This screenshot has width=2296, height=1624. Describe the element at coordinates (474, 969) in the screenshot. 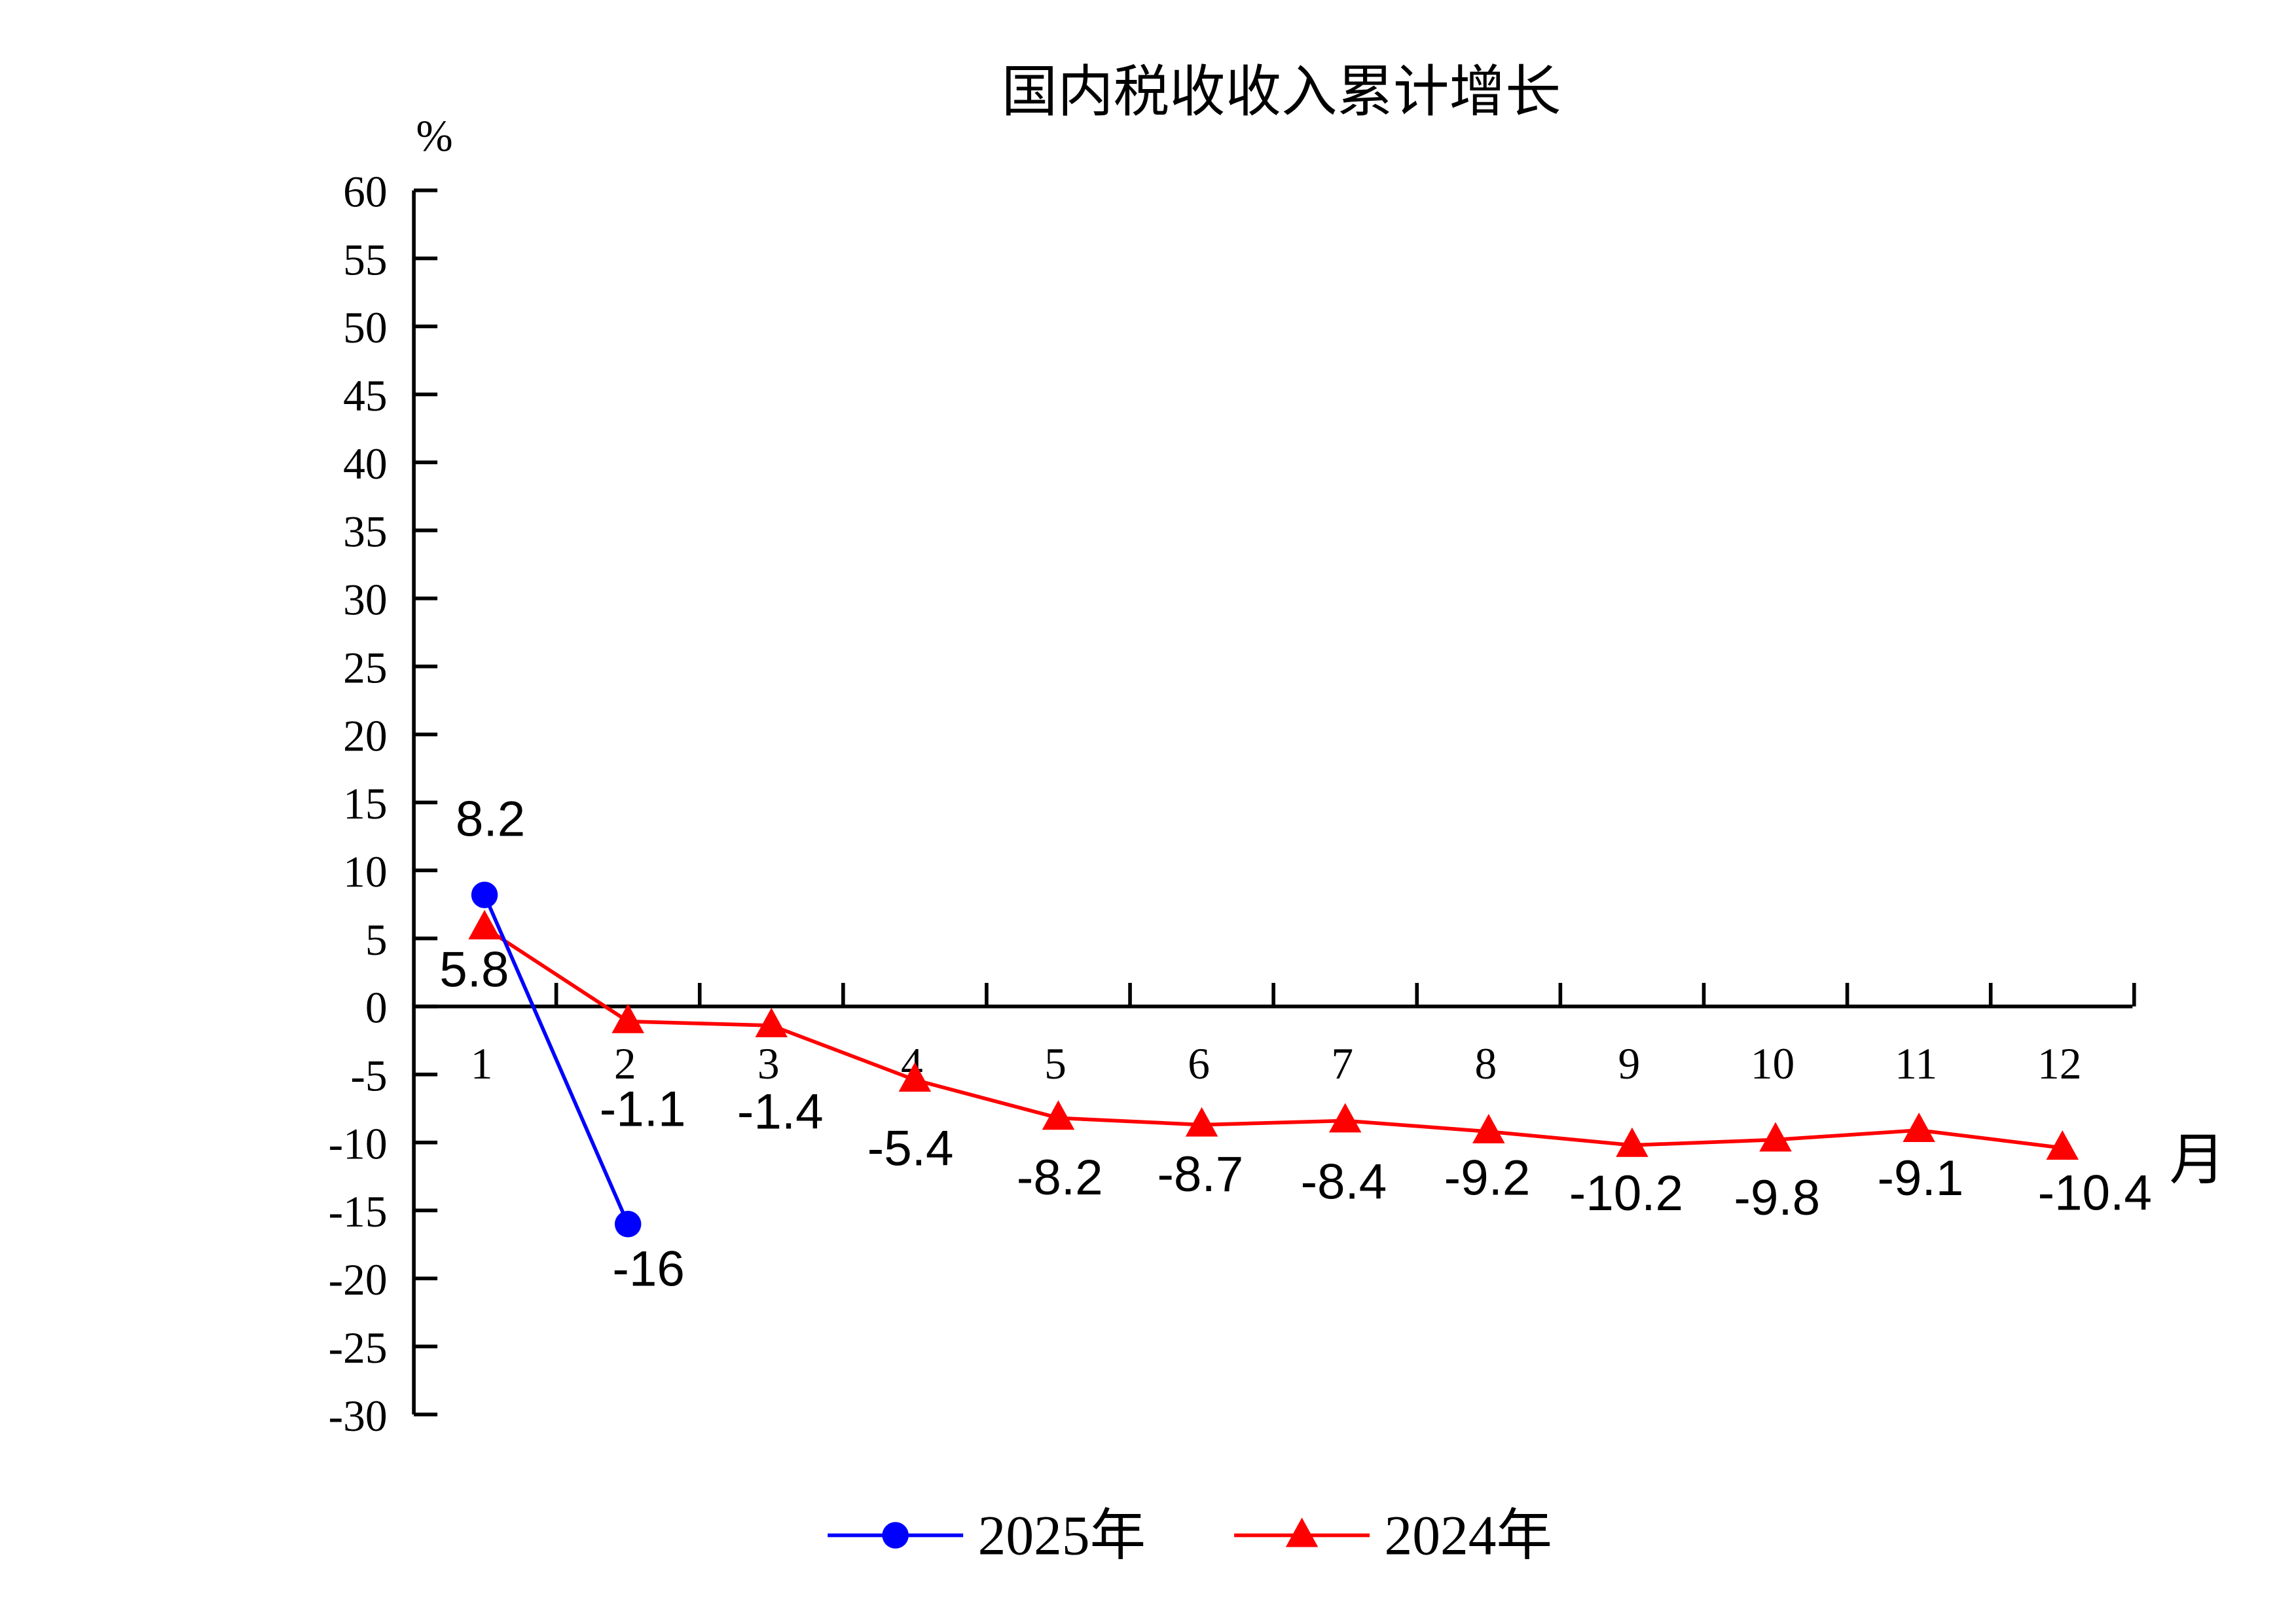

I see `data-label: 5.8` at that location.